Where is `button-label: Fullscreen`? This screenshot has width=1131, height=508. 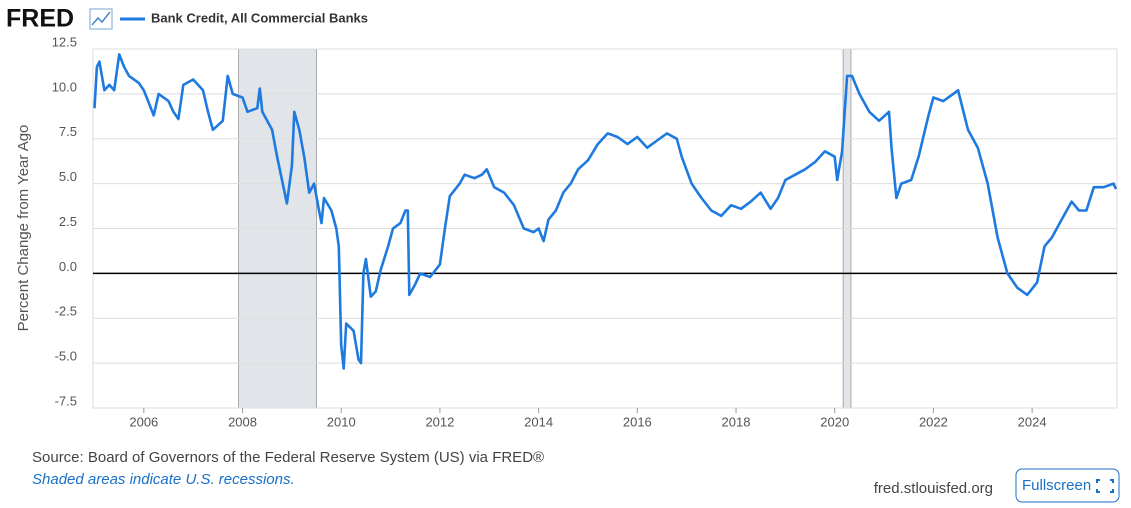 button-label: Fullscreen is located at coordinates (1056, 485).